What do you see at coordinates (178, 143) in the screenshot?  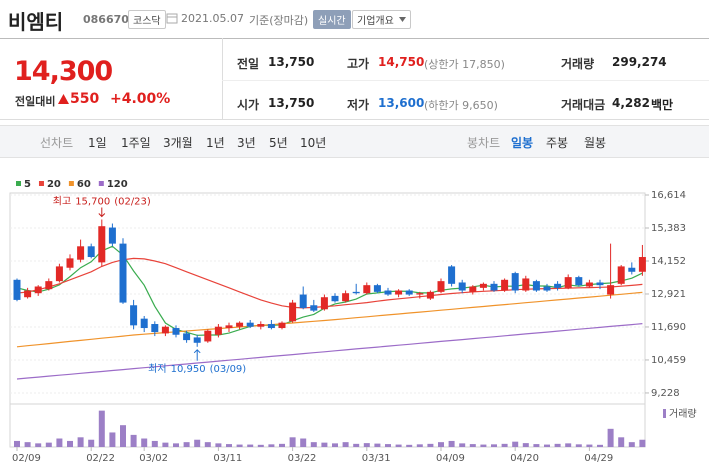 I see `period-tab: 3개월` at bounding box center [178, 143].